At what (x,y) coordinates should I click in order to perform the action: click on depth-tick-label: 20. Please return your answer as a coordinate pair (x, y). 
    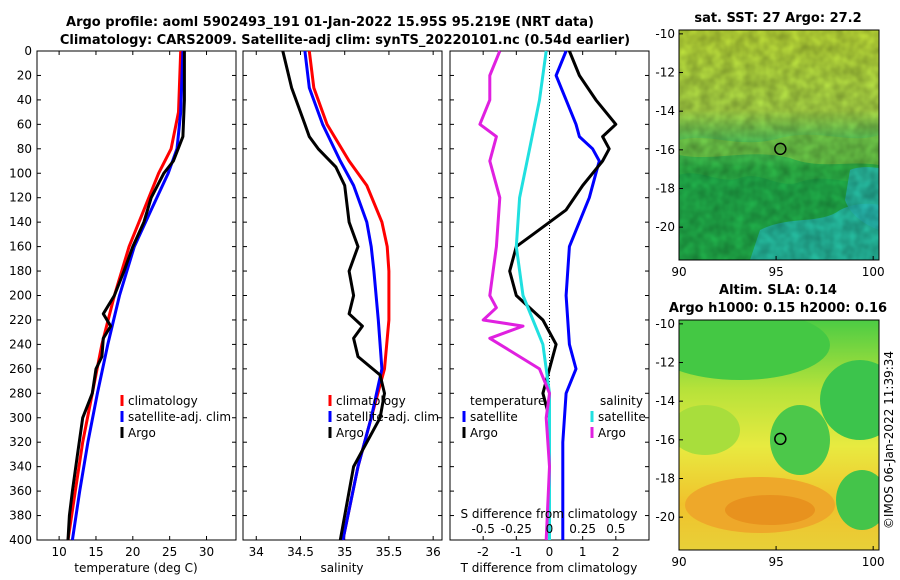
    Looking at the image, I should click on (24, 75).